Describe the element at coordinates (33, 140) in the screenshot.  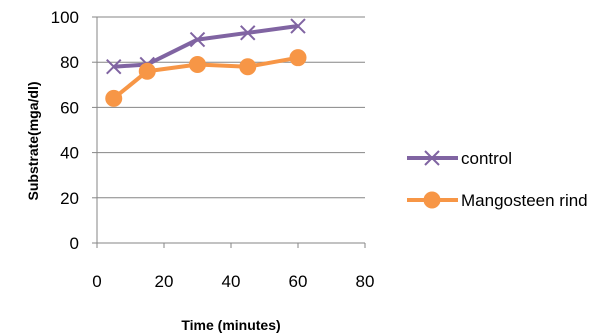
I see `y-axis-title: Substrate(mga/dl)` at that location.